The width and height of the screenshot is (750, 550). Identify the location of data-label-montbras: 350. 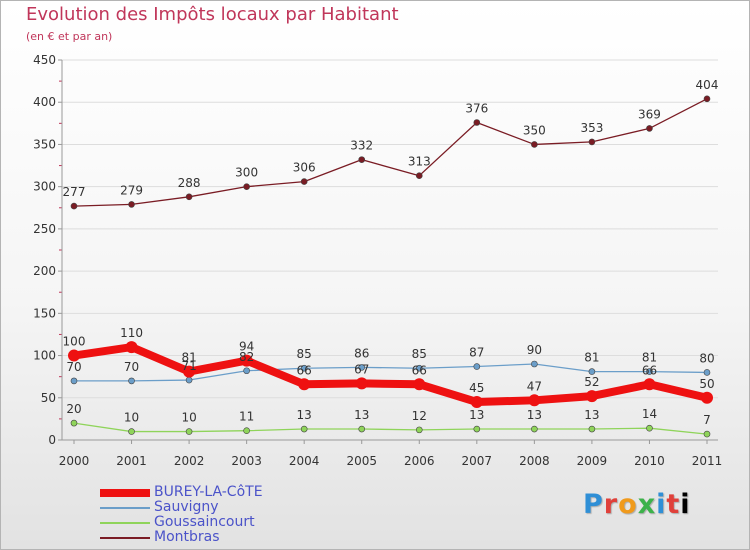
(534, 130).